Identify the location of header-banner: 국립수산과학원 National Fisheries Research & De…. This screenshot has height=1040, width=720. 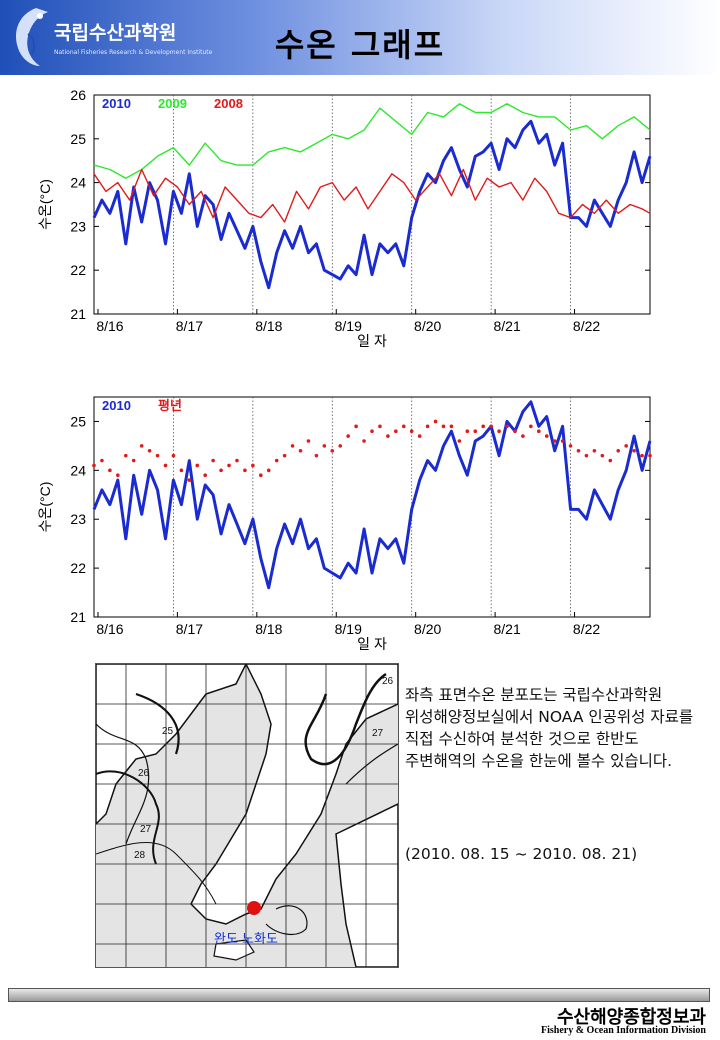
(360, 37).